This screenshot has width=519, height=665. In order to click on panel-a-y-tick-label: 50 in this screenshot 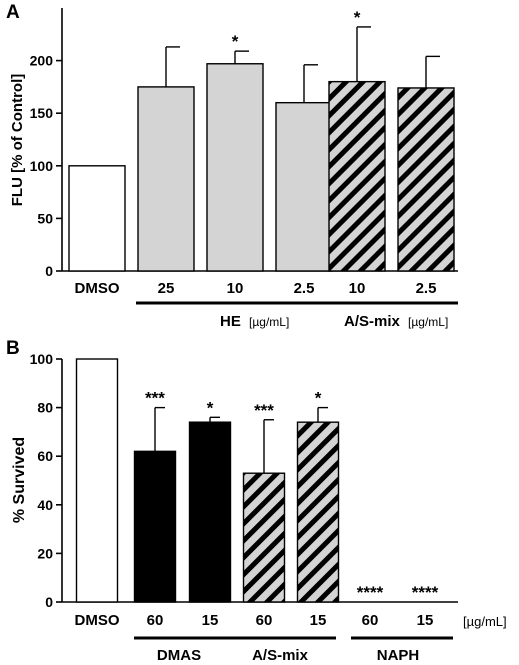, I will do `click(45, 218)`.